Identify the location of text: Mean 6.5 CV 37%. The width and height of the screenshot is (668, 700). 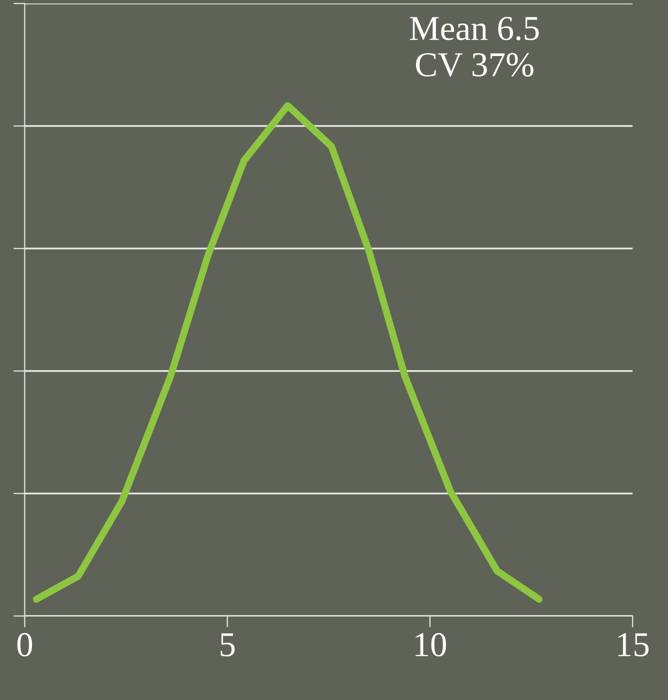
(474, 46).